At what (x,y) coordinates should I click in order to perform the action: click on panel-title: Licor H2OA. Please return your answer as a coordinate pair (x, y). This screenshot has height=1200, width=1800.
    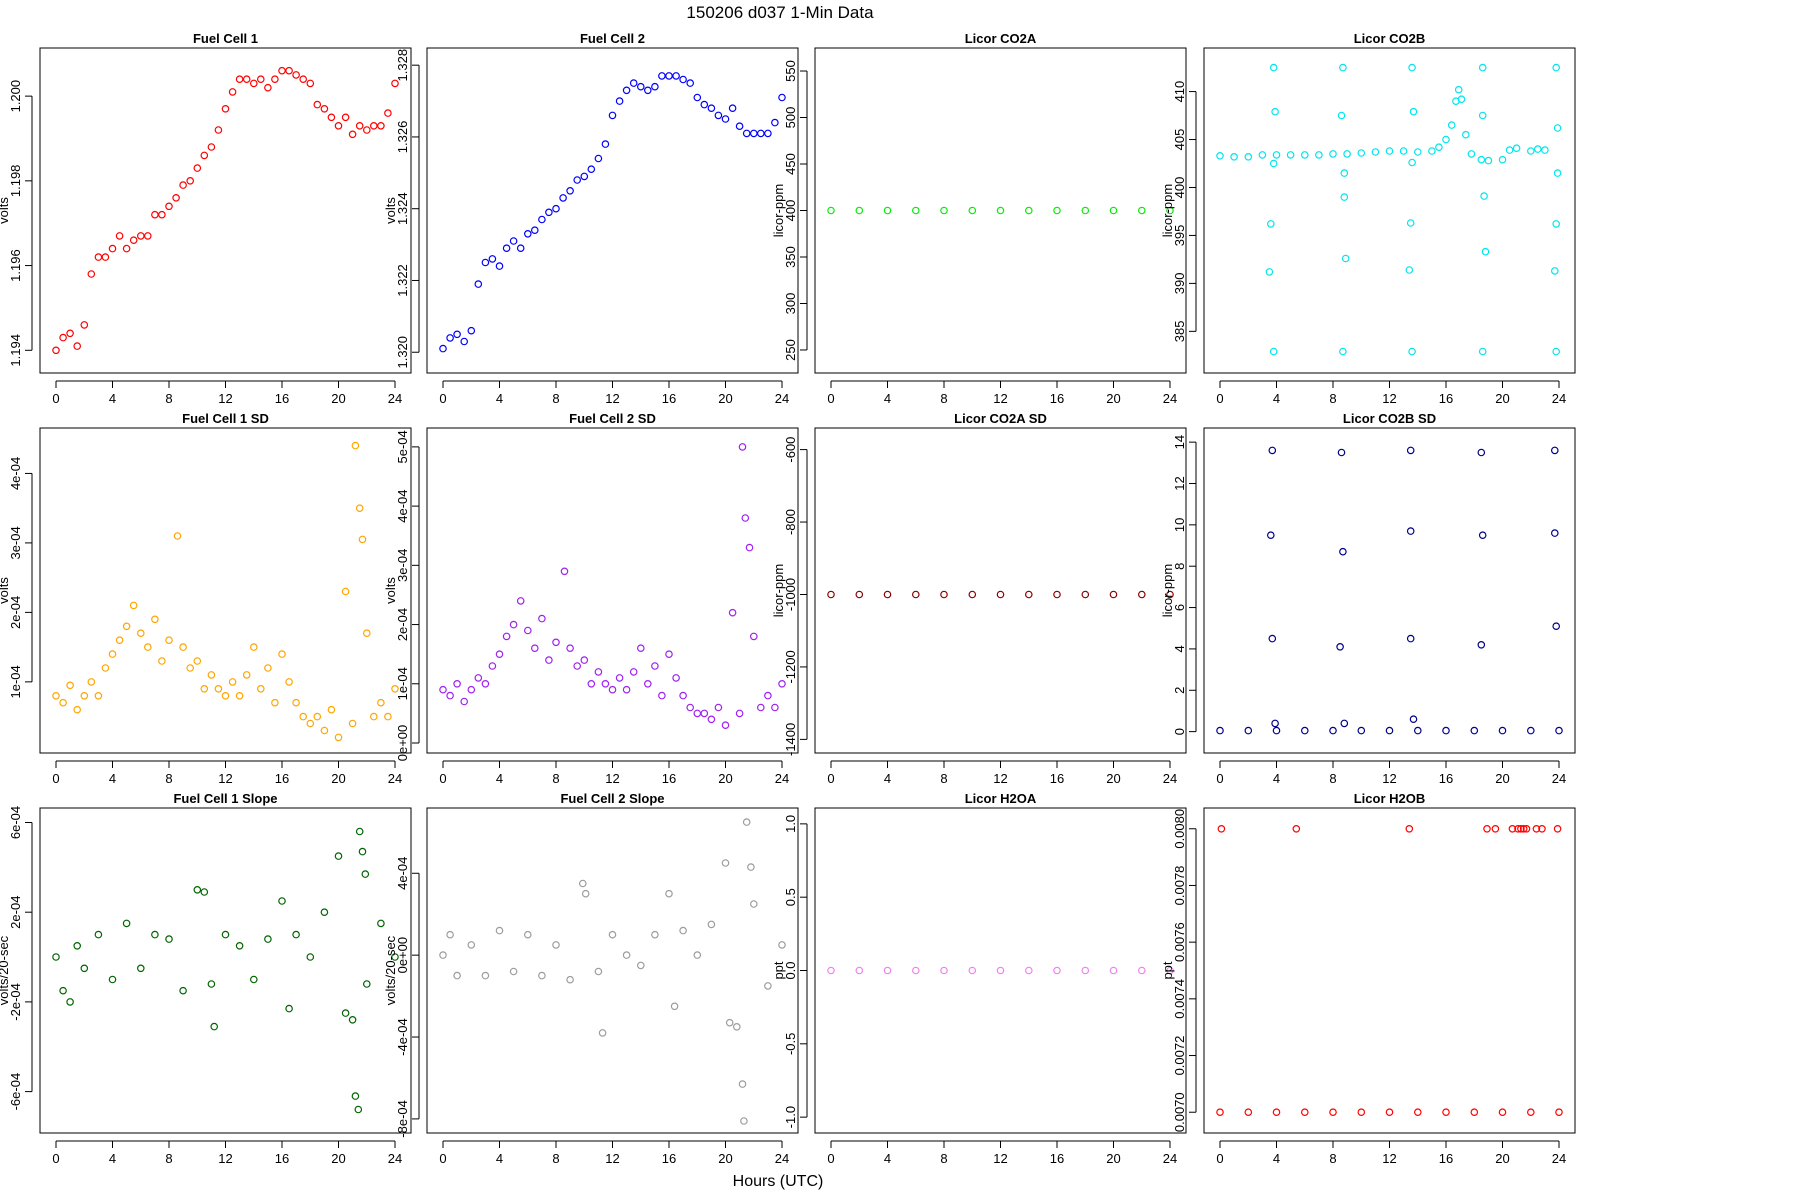
    Looking at the image, I should click on (1001, 798).